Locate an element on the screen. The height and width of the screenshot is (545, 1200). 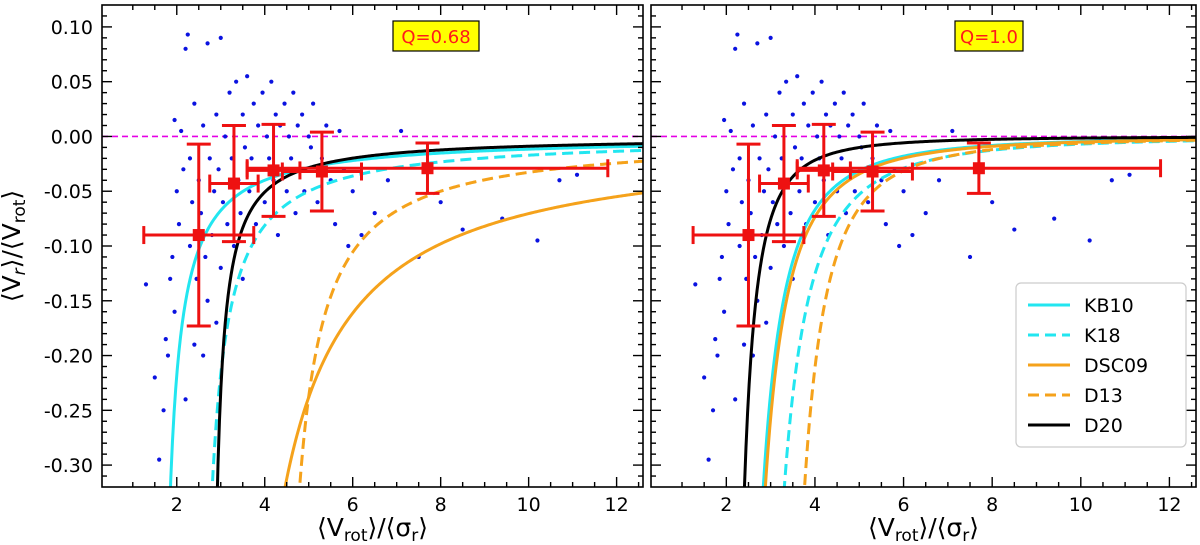
q-annotation-text: Q=0.68 is located at coordinates (435, 37).